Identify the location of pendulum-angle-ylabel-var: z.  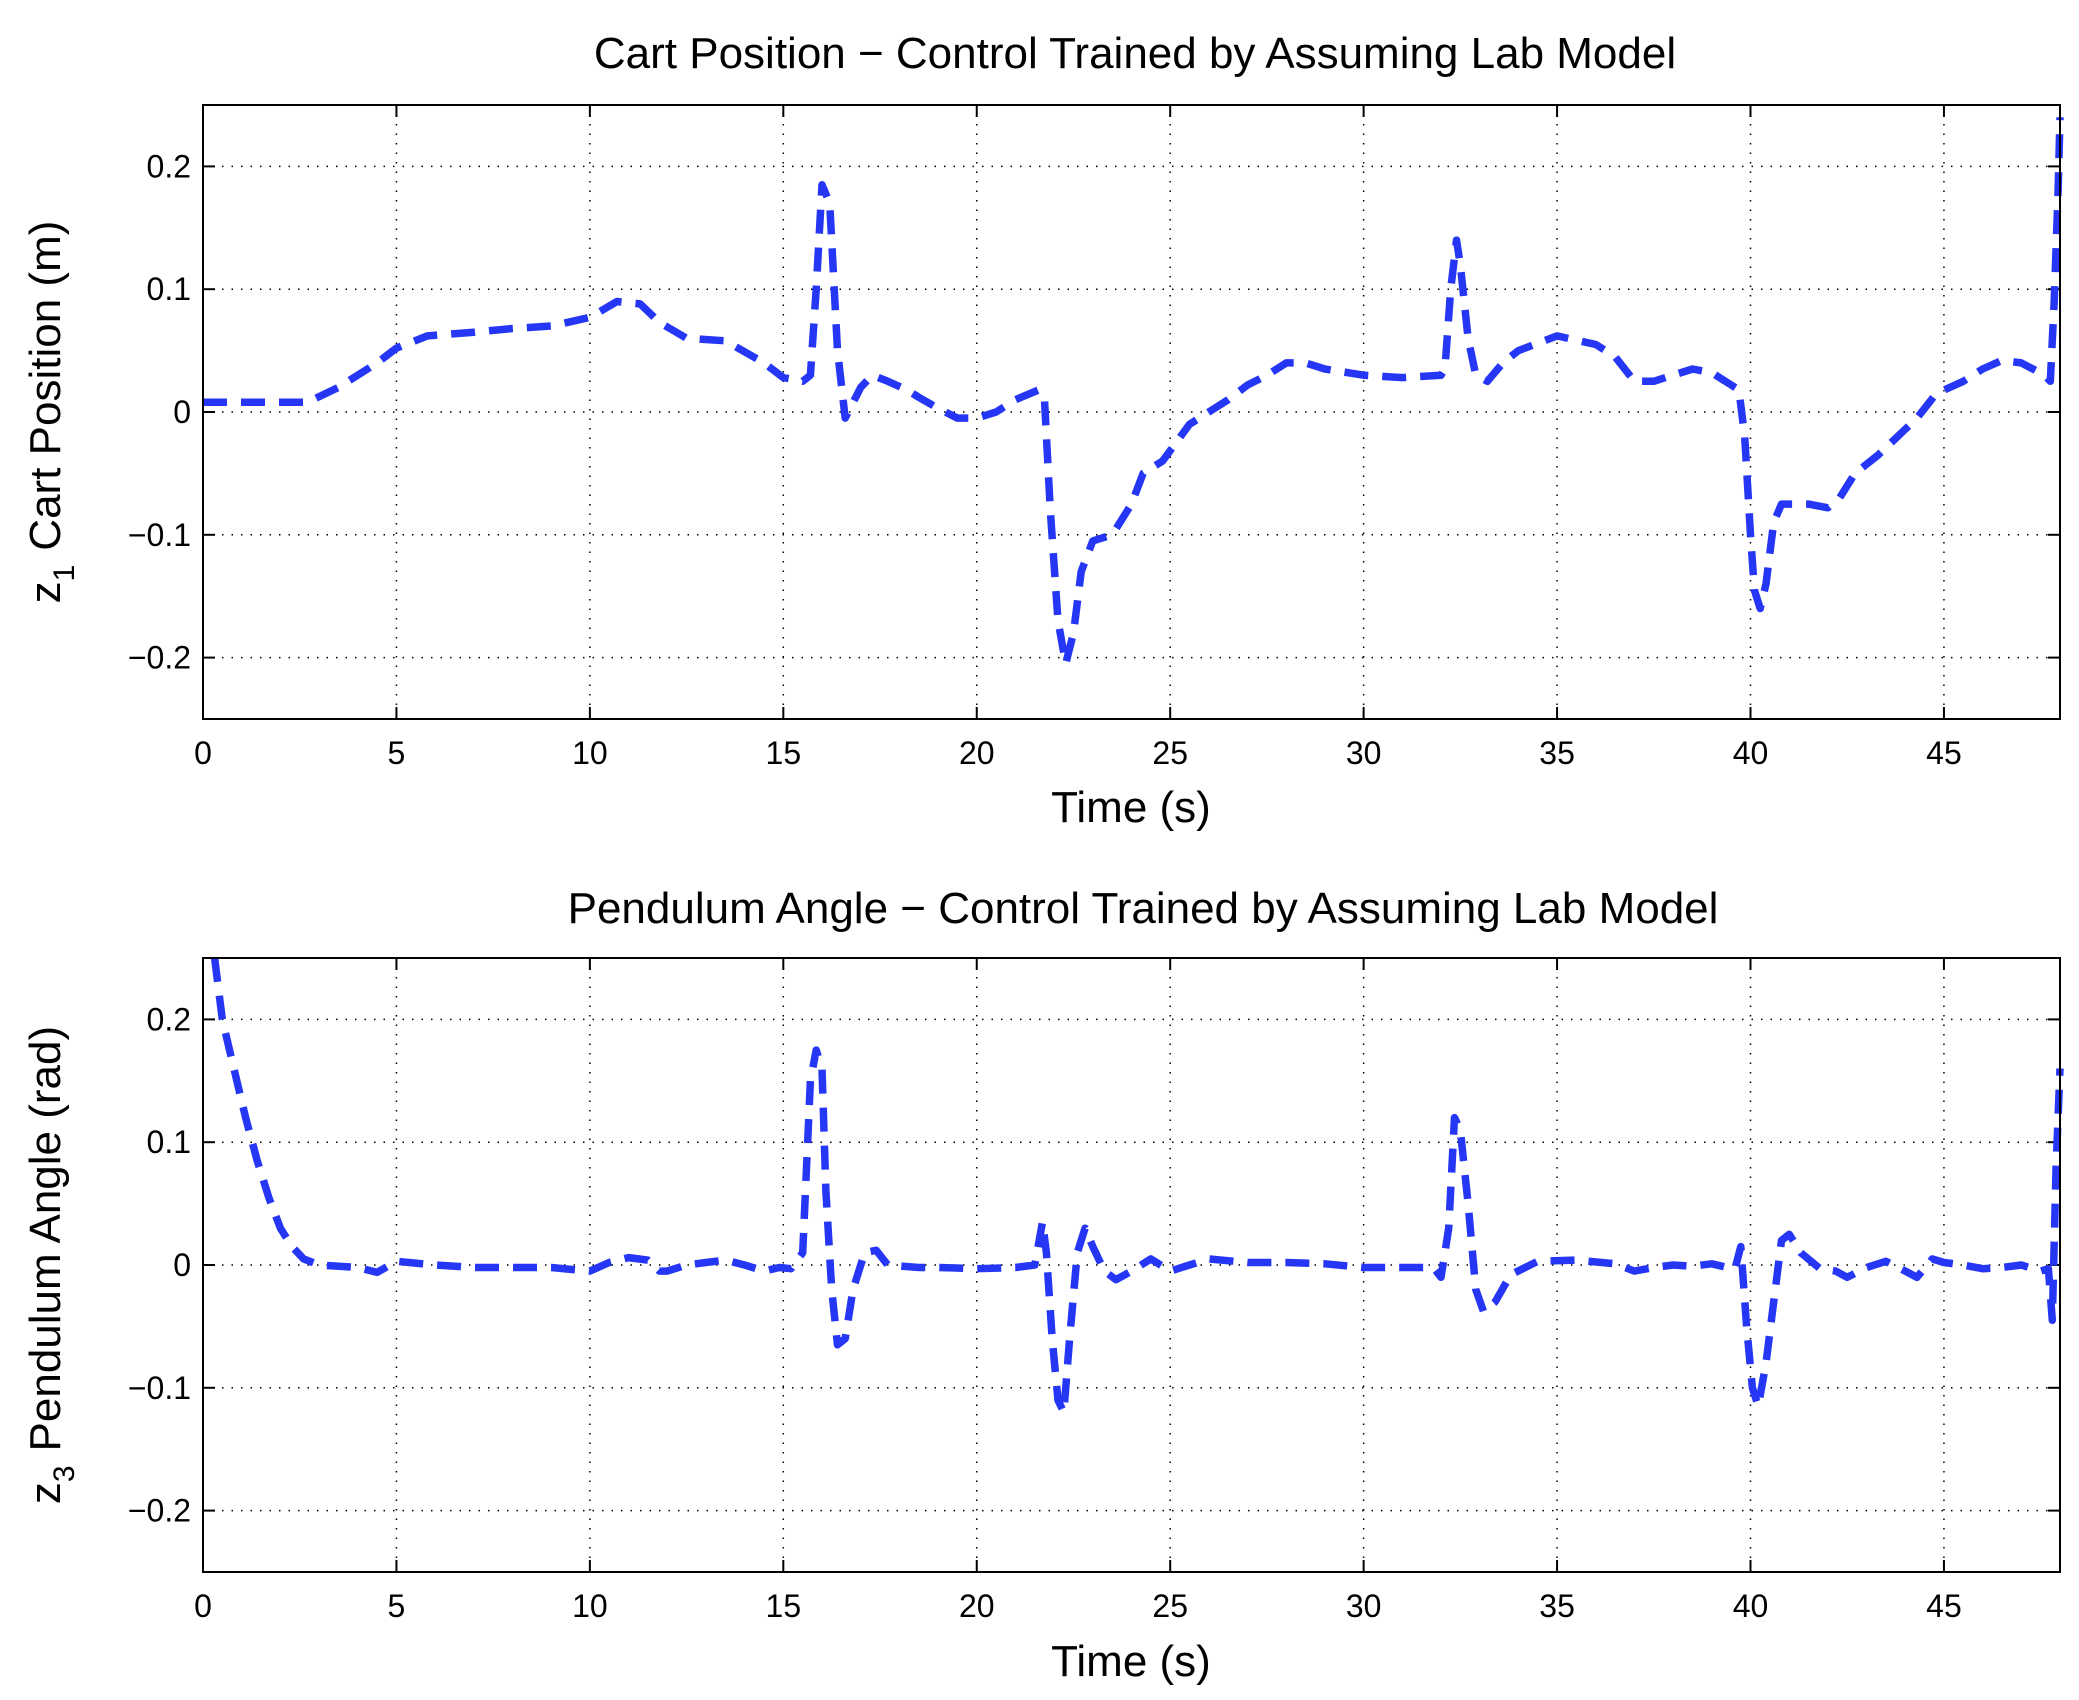
(45, 1493).